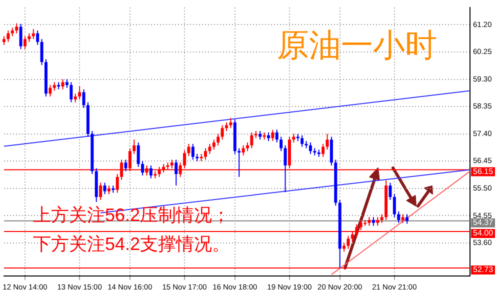 The width and height of the screenshot is (500, 295). Describe the element at coordinates (483, 171) in the screenshot. I see `ref-line-label: 56.15` at that location.